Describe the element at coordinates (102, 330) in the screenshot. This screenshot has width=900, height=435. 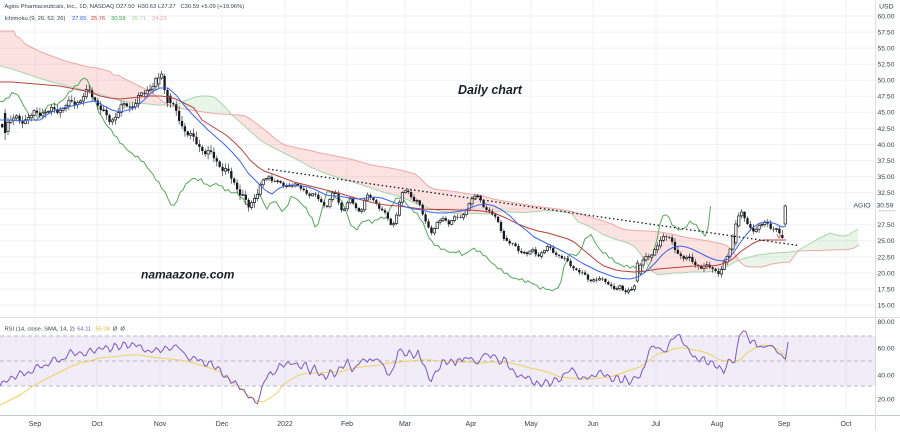
I see `svg-text: 55.08` at that location.